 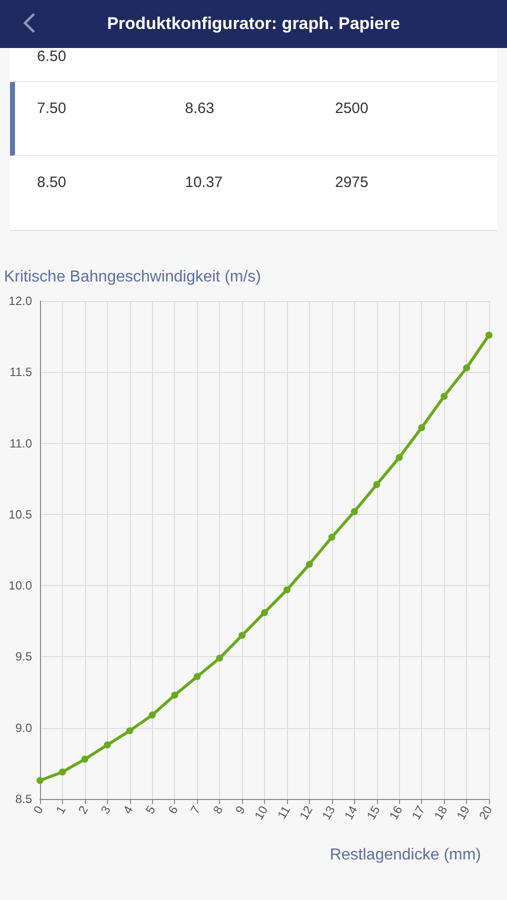 I want to click on x-tick-label: 20, so click(x=486, y=812).